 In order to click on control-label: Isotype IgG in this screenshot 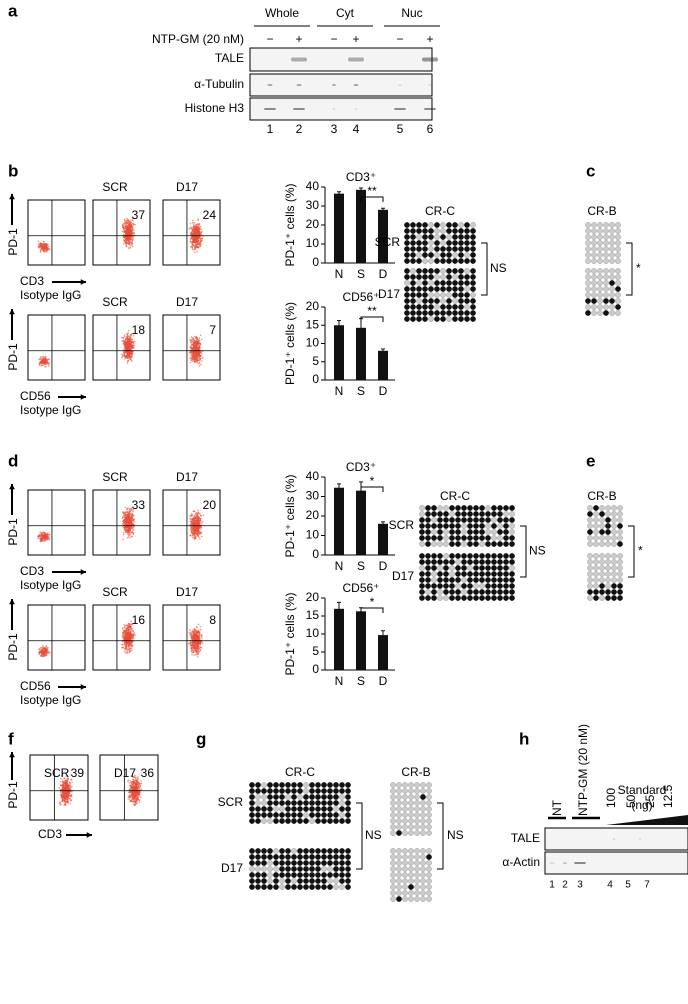, I will do `click(50, 295)`.